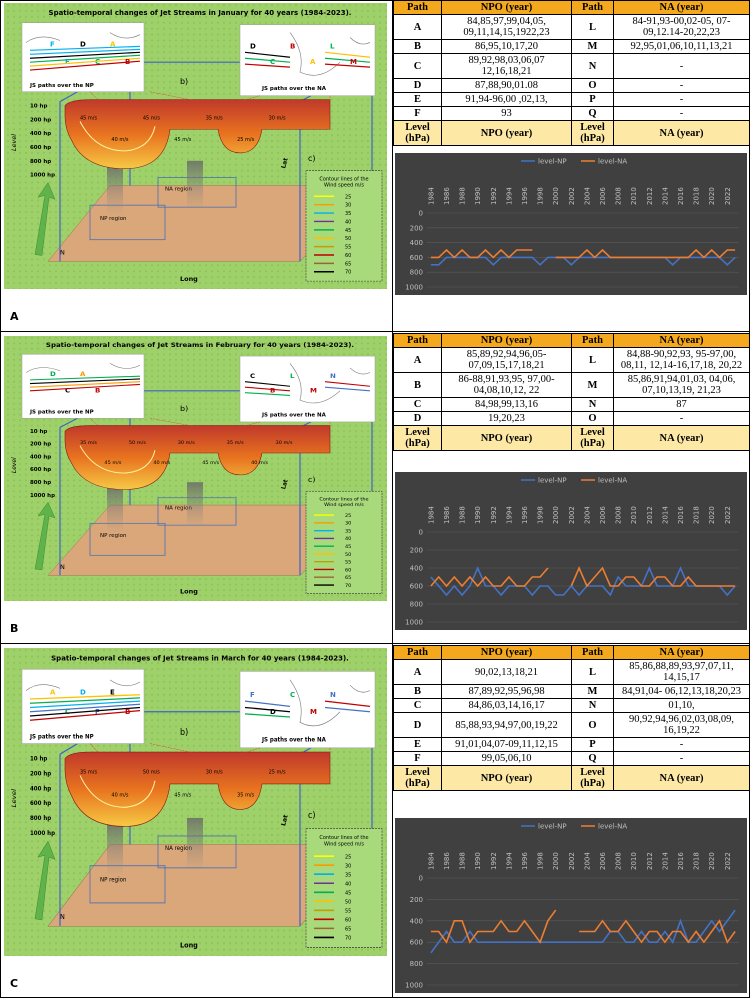 Image resolution: width=750 pixels, height=998 pixels. Describe the element at coordinates (333, 694) in the screenshot. I see `na-letter: N` at that location.